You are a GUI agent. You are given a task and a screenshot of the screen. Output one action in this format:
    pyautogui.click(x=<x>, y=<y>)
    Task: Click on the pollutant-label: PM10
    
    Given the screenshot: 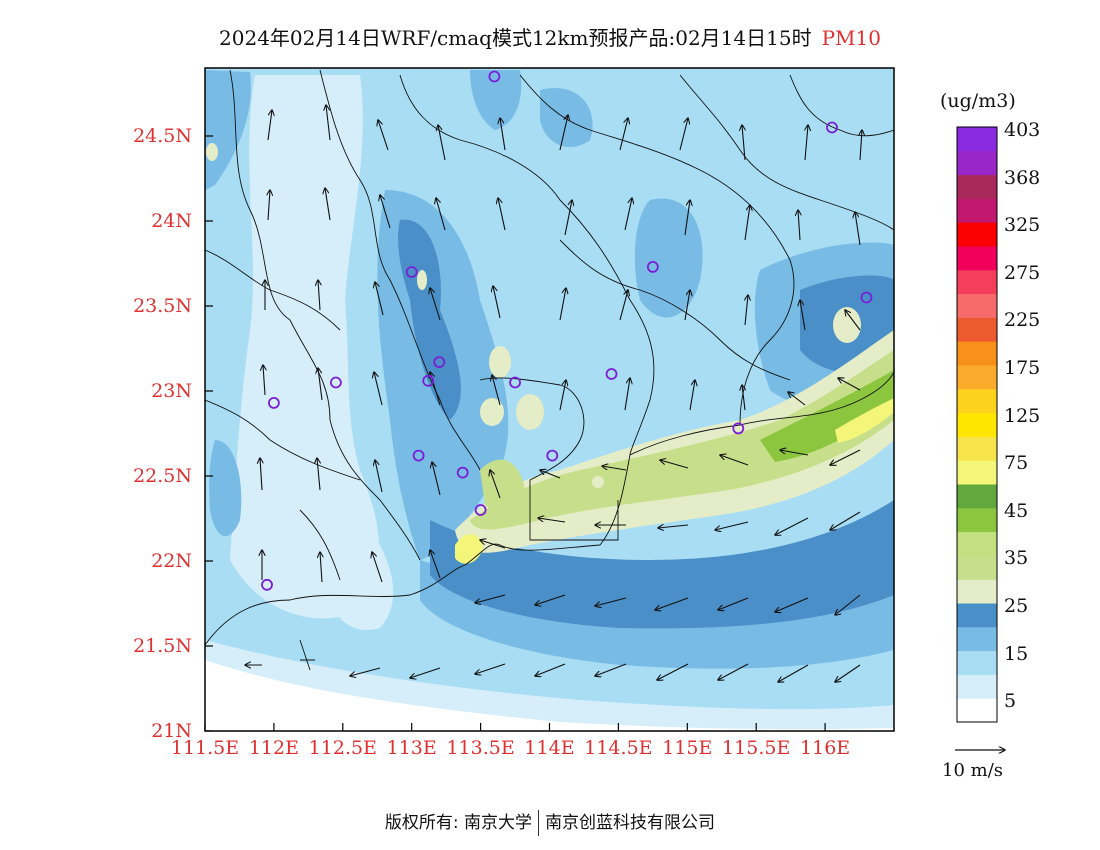 What is the action you would take?
    pyautogui.click(x=851, y=38)
    